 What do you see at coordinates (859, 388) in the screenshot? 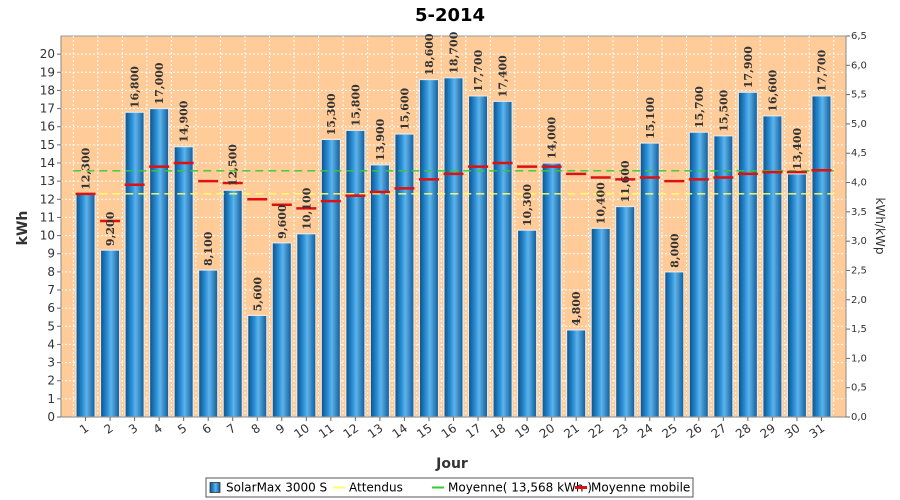
I see `y2-tick-label: 0,5` at bounding box center [859, 388].